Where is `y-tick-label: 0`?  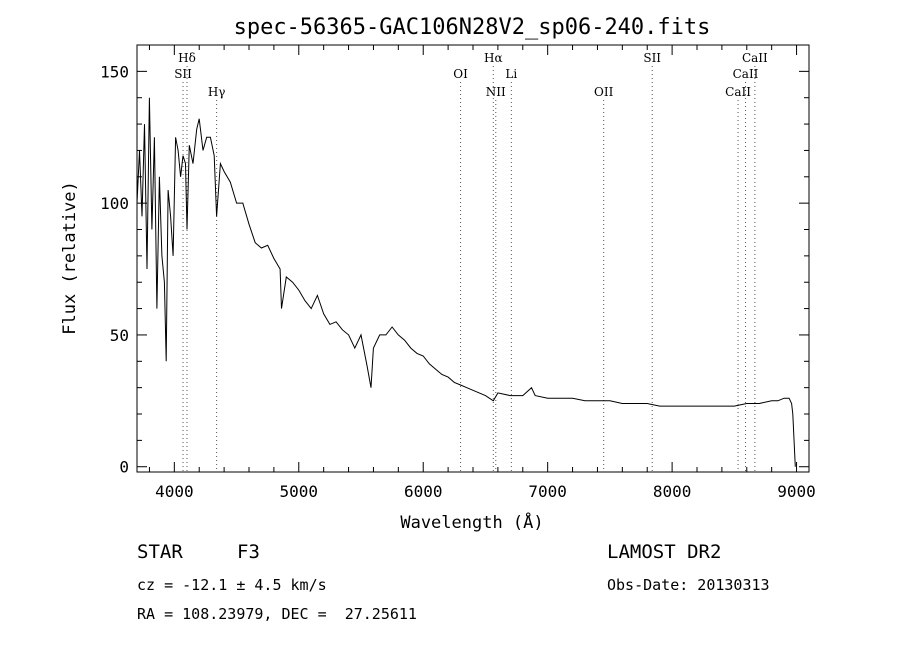 y-tick-label: 0 is located at coordinates (124, 467).